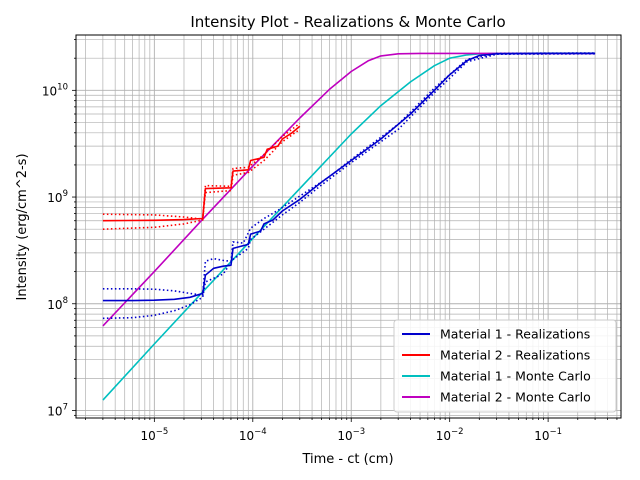  What do you see at coordinates (57, 304) in the screenshot?
I see `y-tick-label: 10⁸` at bounding box center [57, 304].